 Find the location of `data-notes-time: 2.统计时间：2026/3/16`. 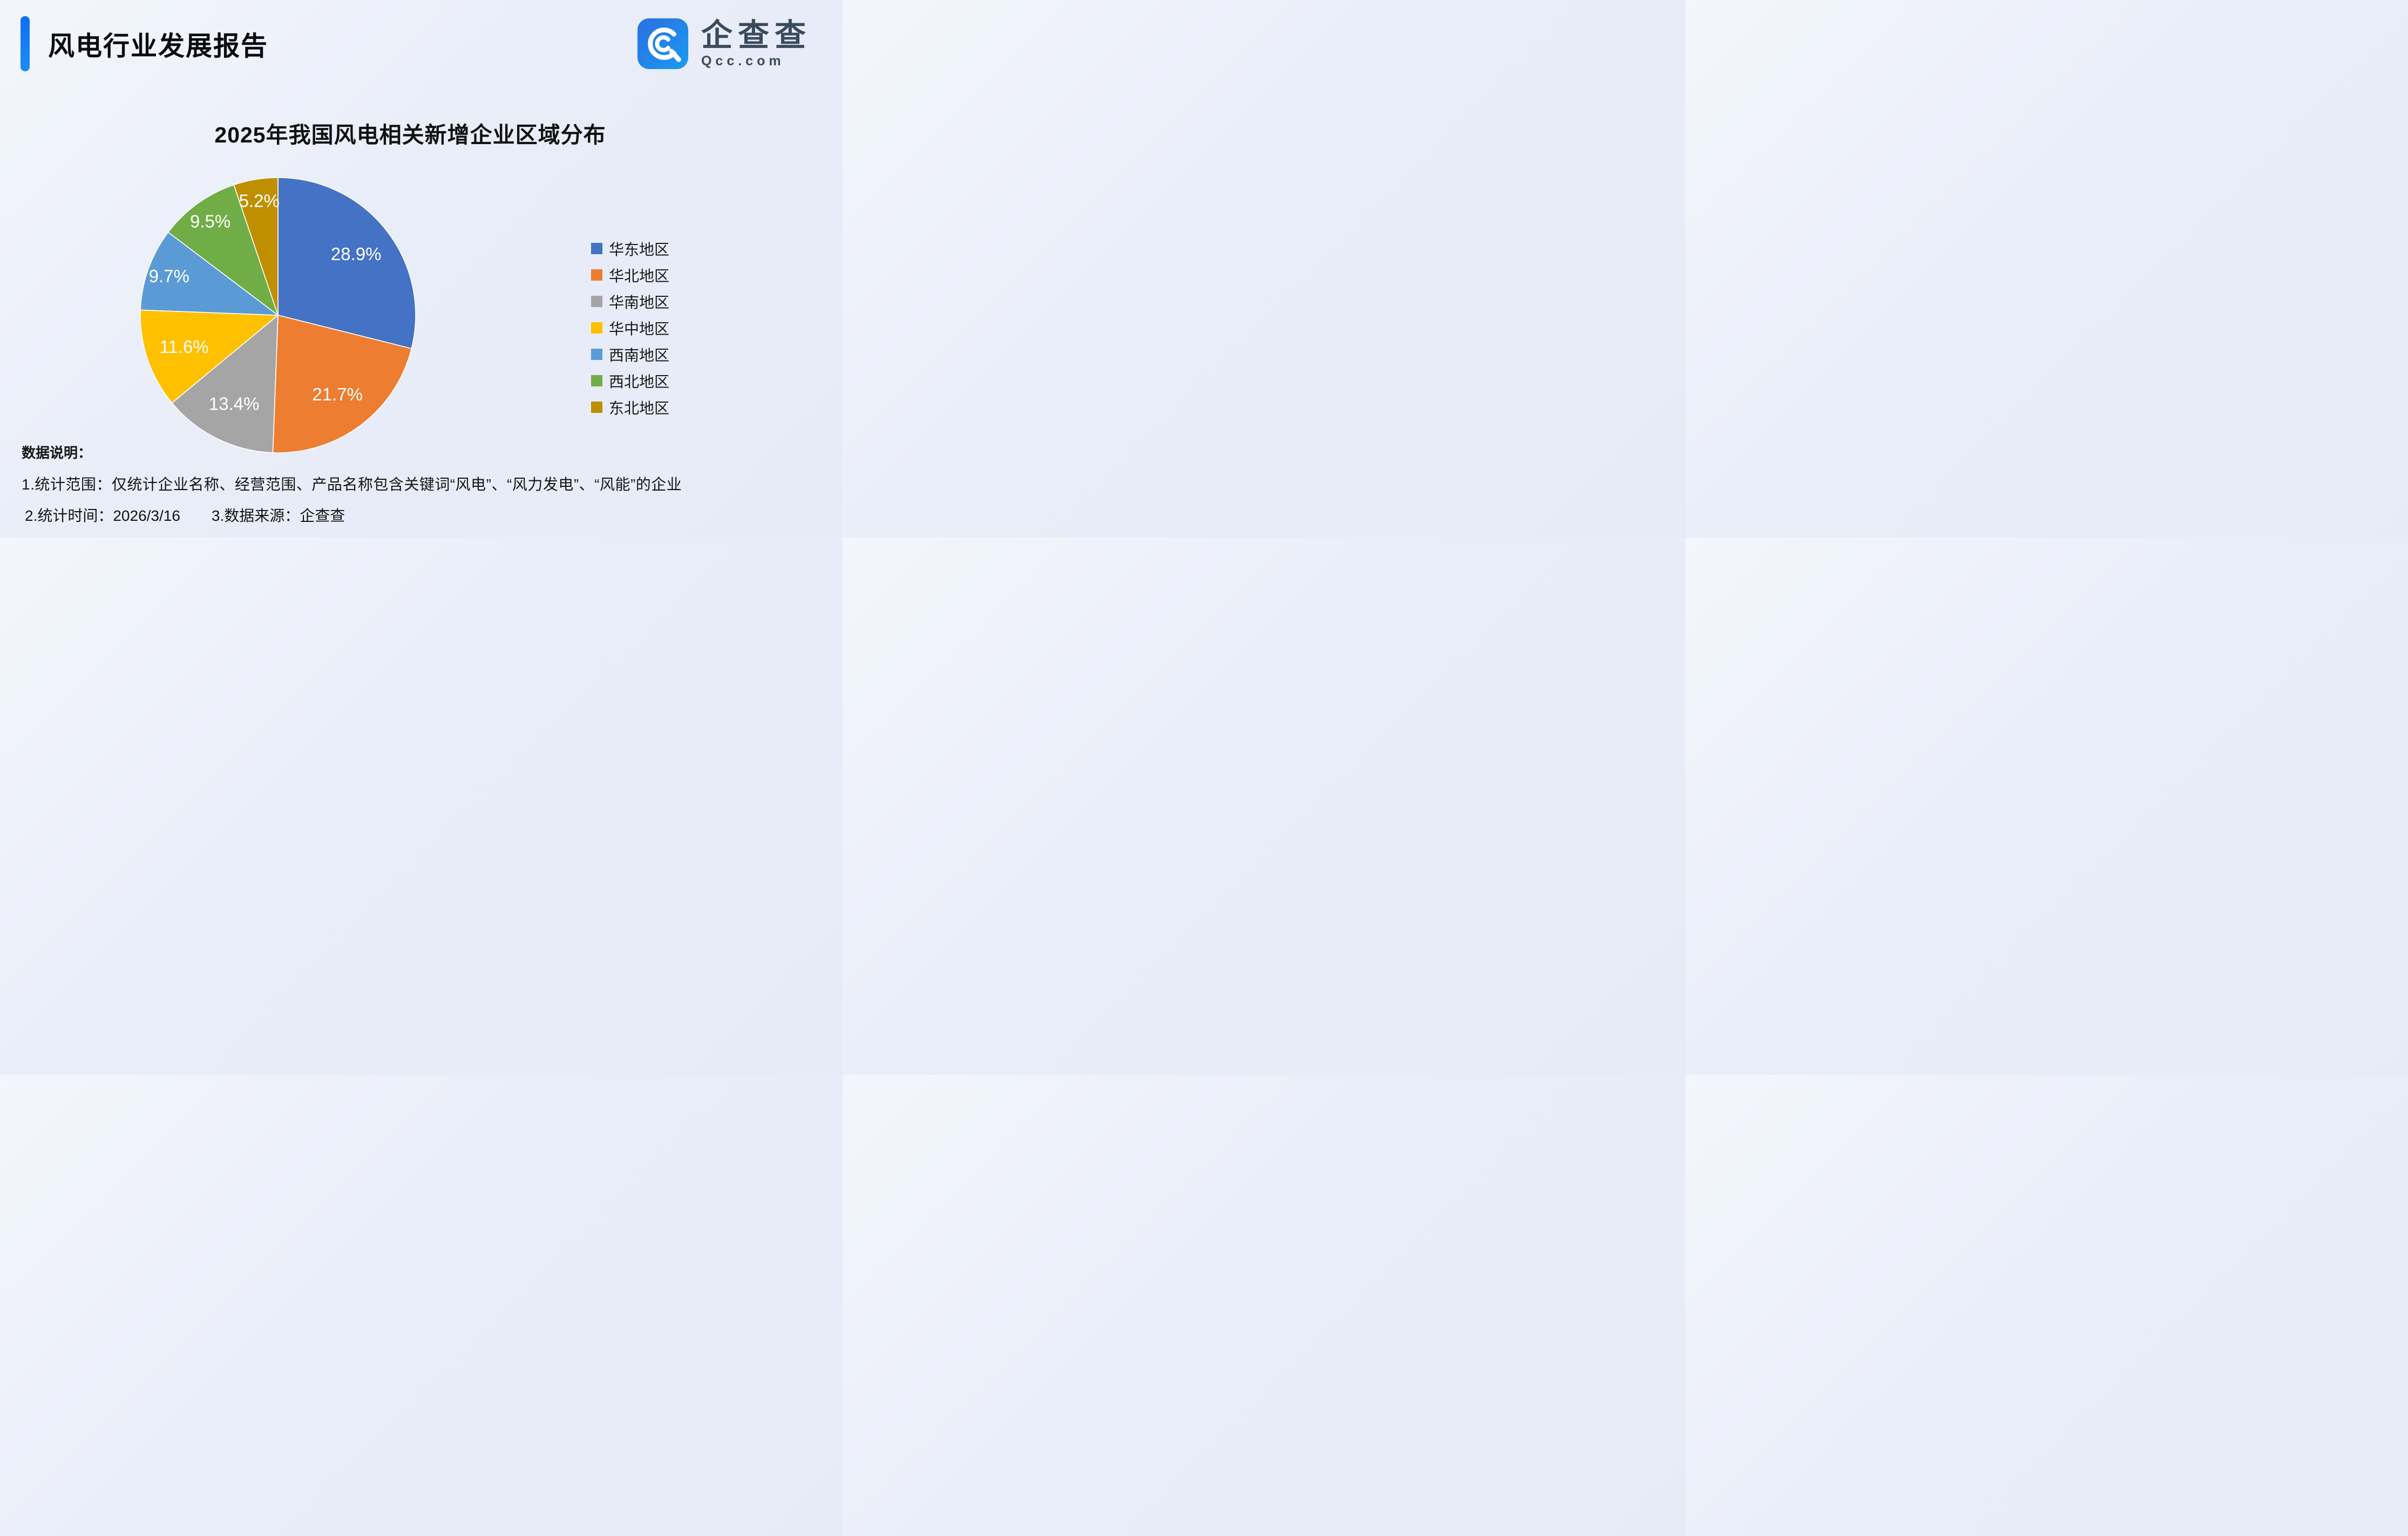

data-notes-time: 2.统计时间：2026/3/16 is located at coordinates (103, 515).